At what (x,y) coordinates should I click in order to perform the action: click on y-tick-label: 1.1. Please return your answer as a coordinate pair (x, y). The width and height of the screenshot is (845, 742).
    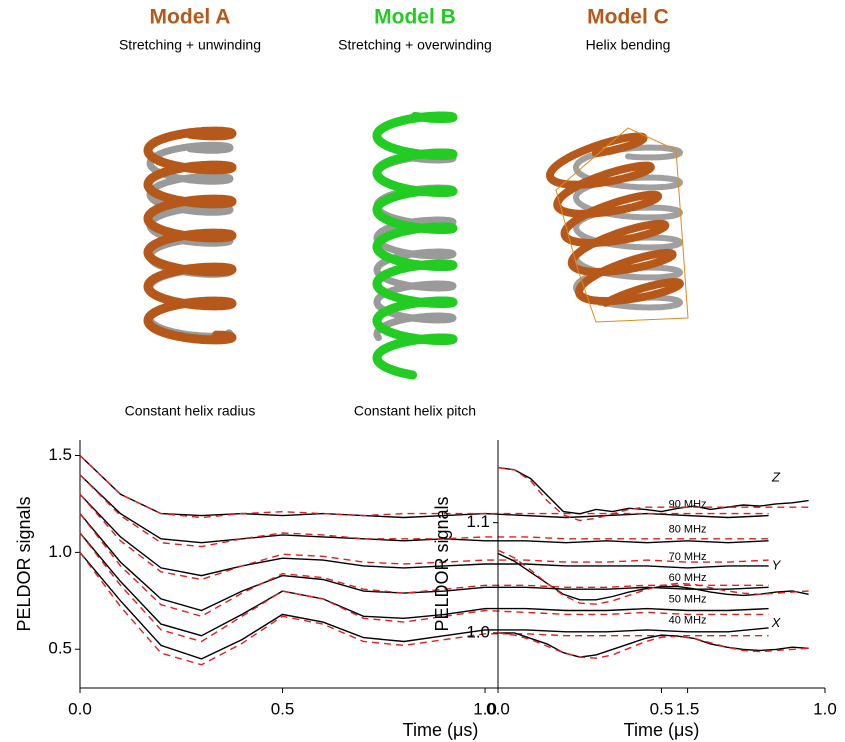
    Looking at the image, I should click on (478, 521).